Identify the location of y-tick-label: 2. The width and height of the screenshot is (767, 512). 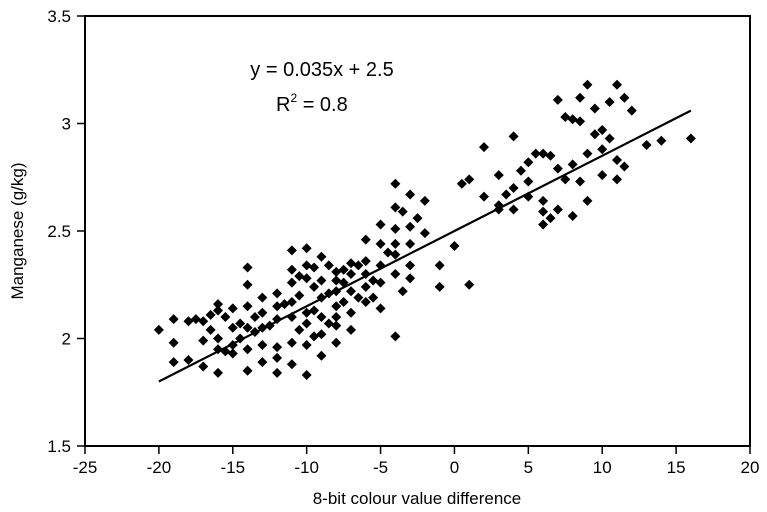
(66, 339).